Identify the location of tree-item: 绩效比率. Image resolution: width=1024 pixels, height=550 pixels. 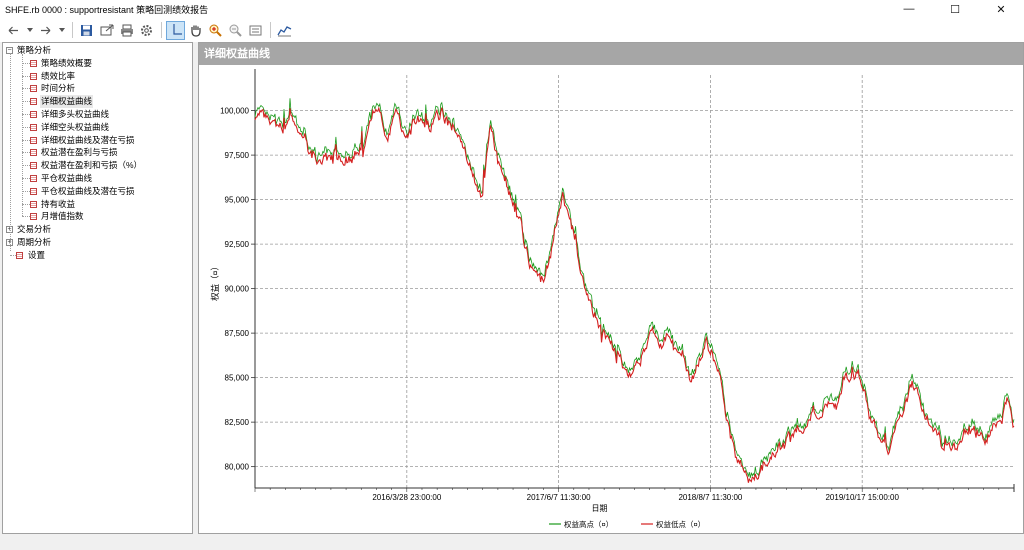
(97, 76).